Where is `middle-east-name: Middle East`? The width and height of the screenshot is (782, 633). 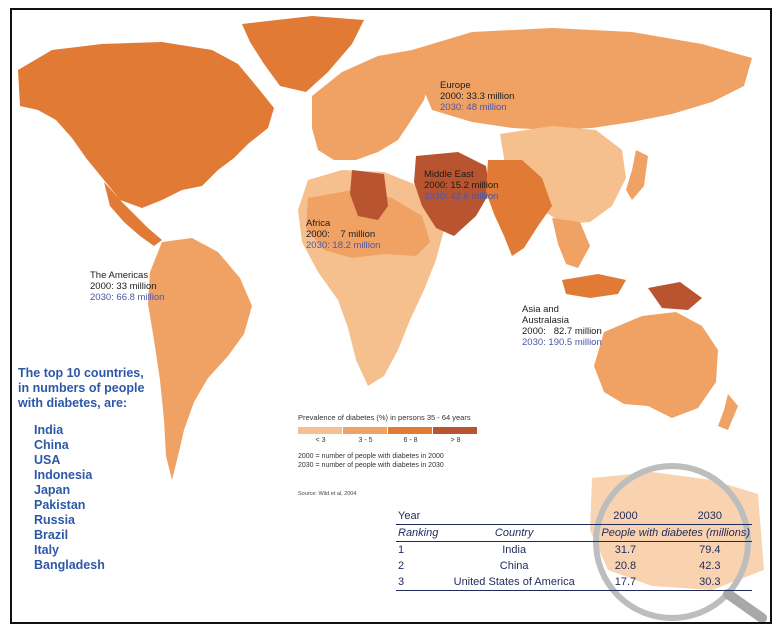 middle-east-name: Middle East is located at coordinates (449, 174).